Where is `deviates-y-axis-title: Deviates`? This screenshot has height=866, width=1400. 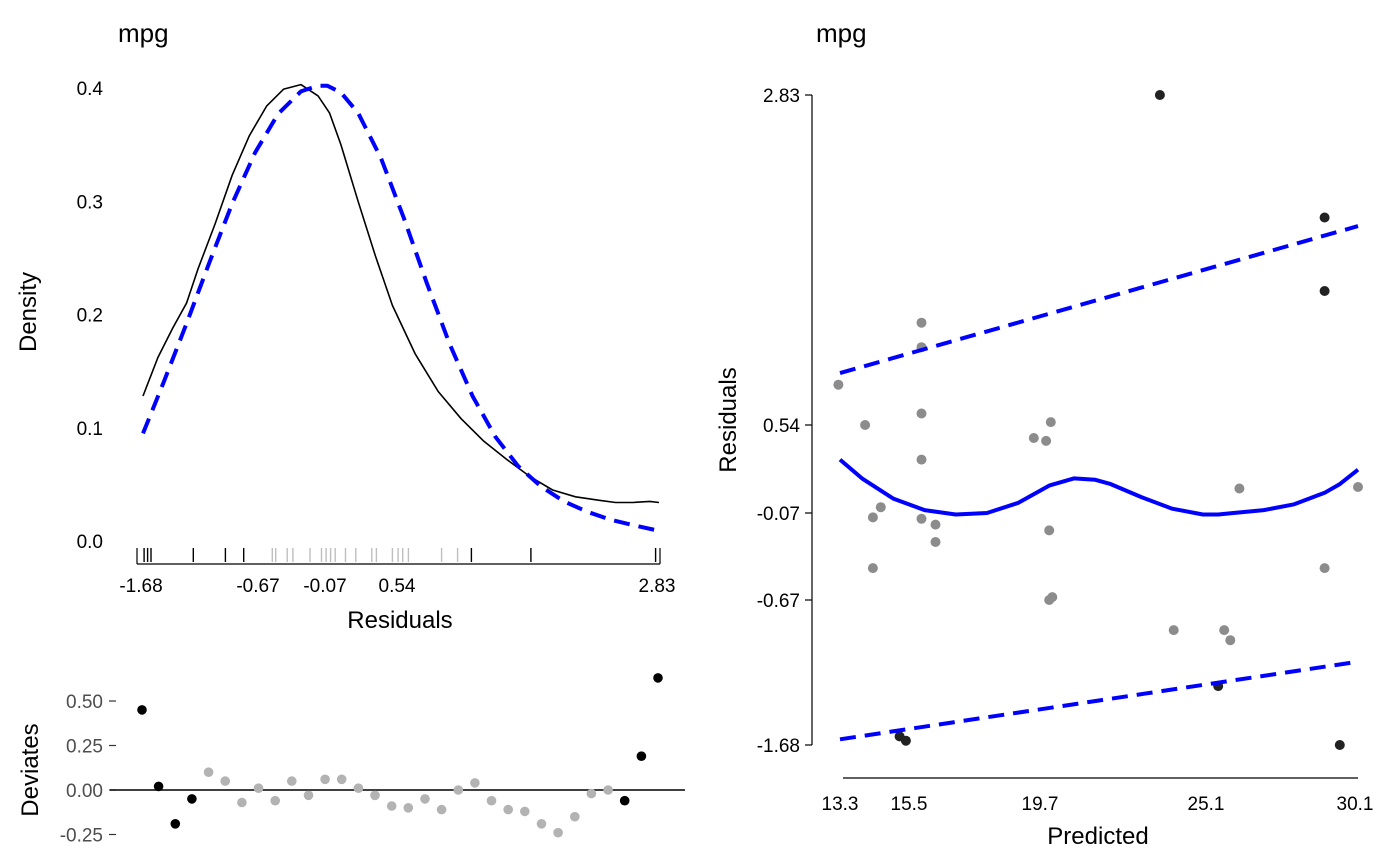 deviates-y-axis-title: Deviates is located at coordinates (30, 769).